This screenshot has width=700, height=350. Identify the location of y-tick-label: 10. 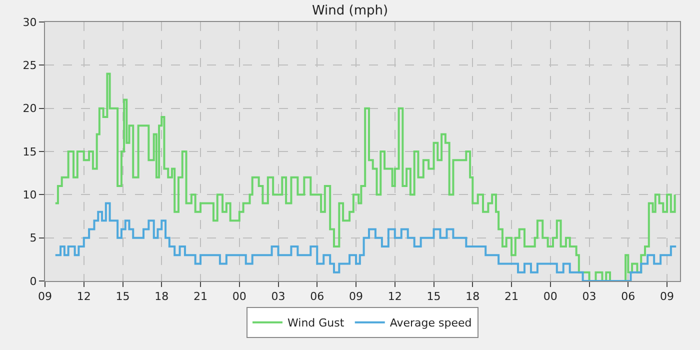
(29, 195).